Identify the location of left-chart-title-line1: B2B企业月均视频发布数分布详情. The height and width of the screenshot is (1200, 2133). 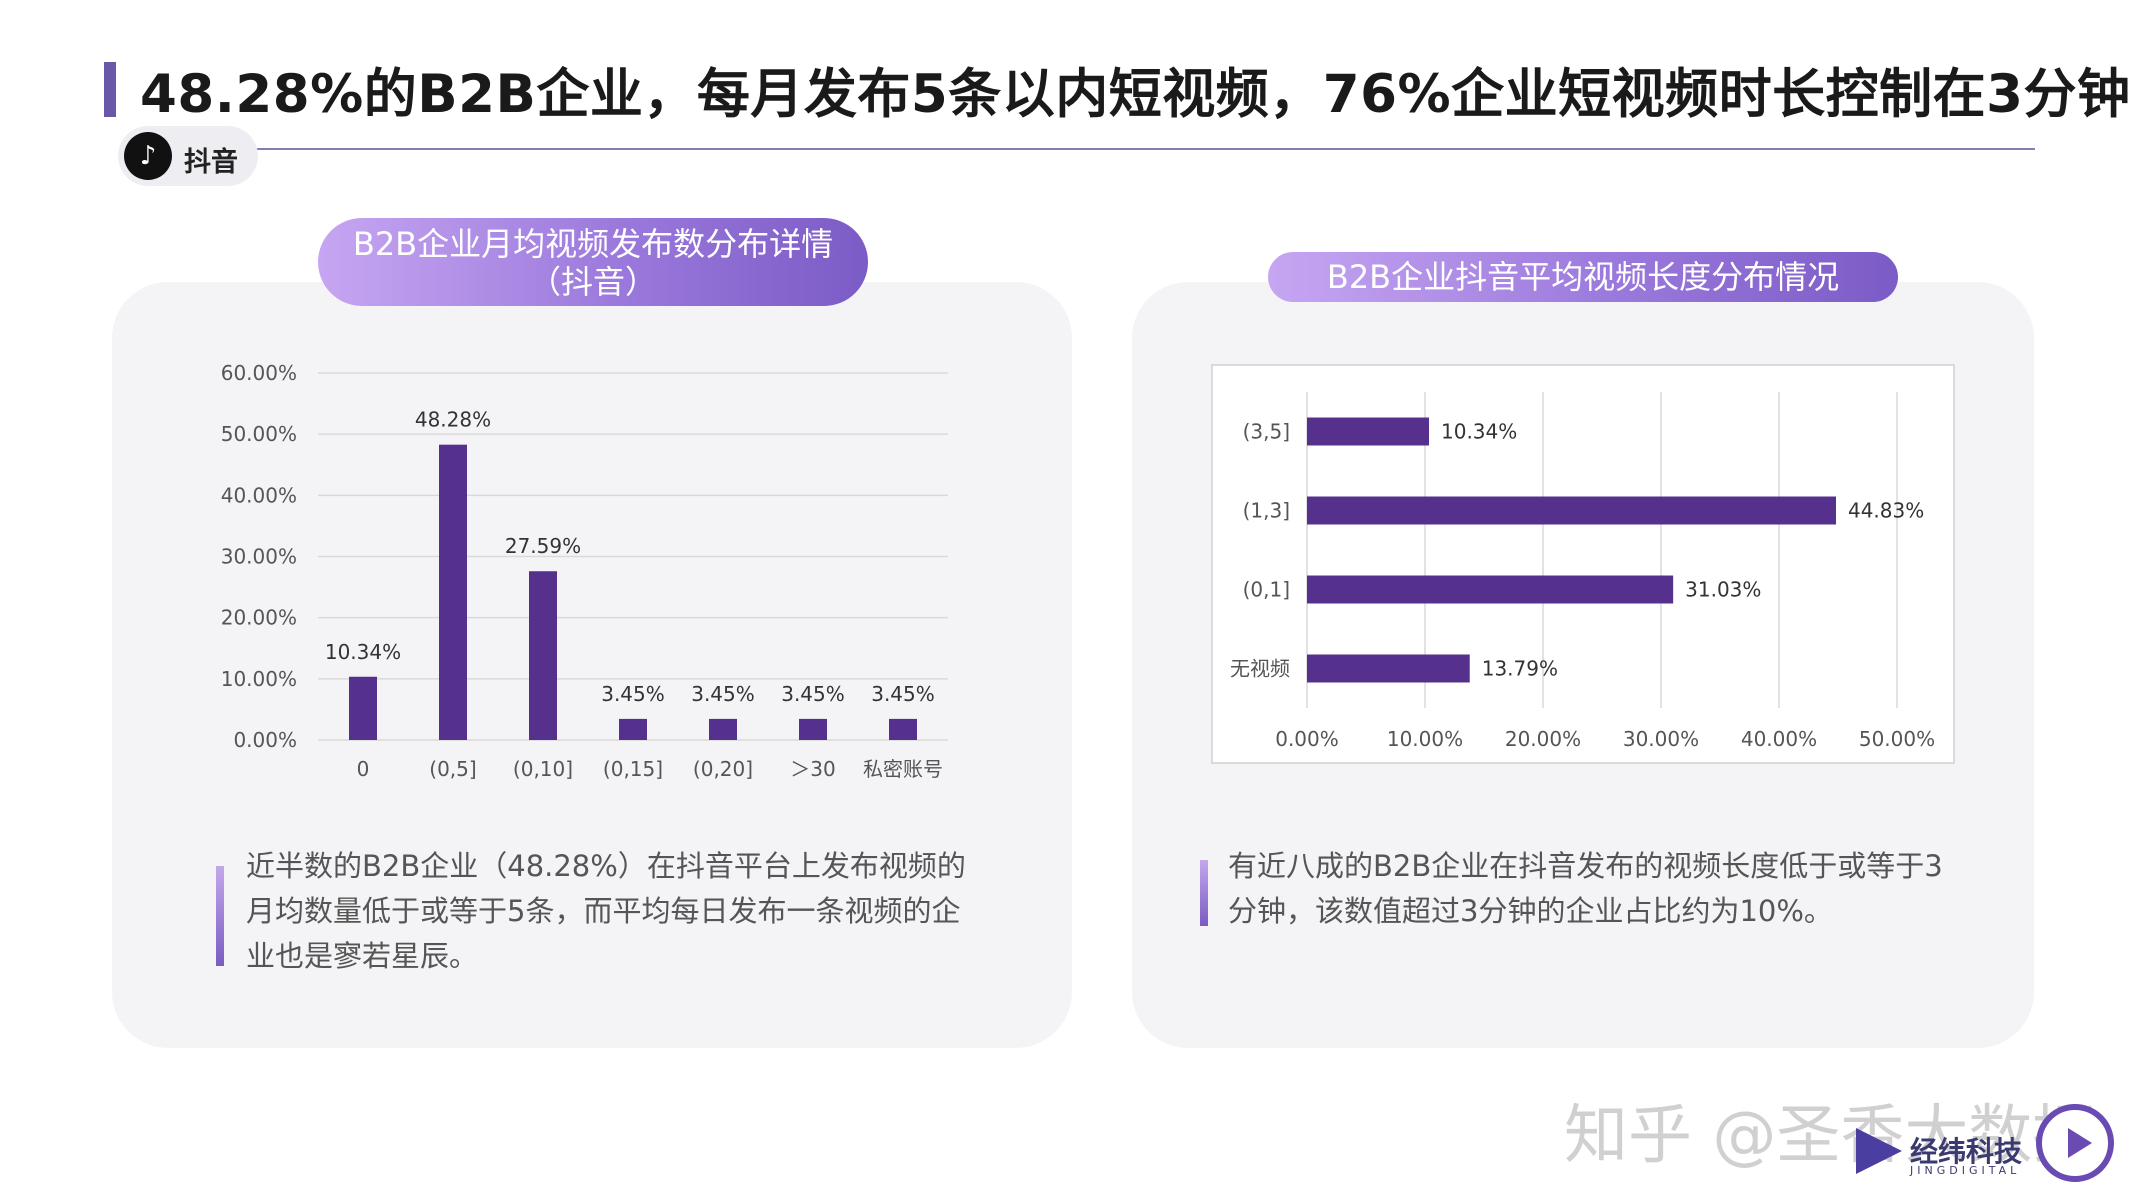
(593, 244).